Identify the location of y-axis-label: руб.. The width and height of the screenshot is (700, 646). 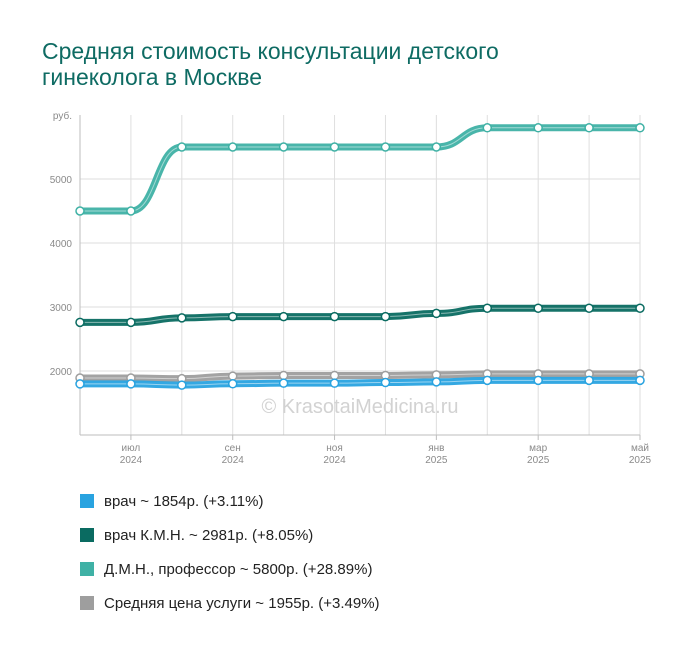
(62, 116).